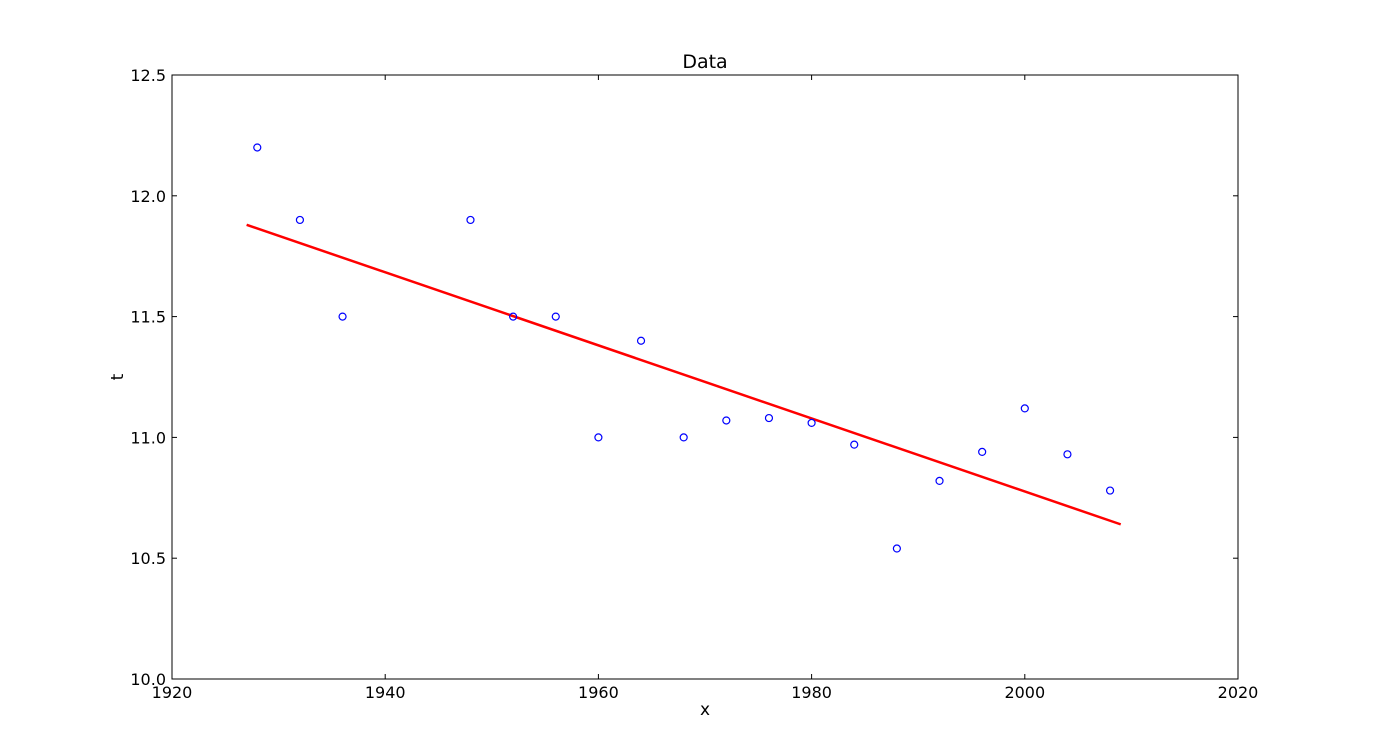 Image resolution: width=1376 pixels, height=755 pixels. I want to click on x-tick-label: 1940, so click(385, 692).